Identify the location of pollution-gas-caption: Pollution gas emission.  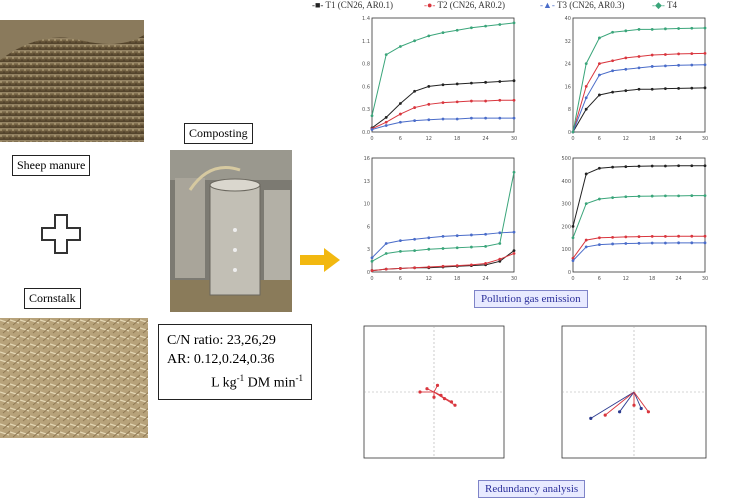
(531, 299).